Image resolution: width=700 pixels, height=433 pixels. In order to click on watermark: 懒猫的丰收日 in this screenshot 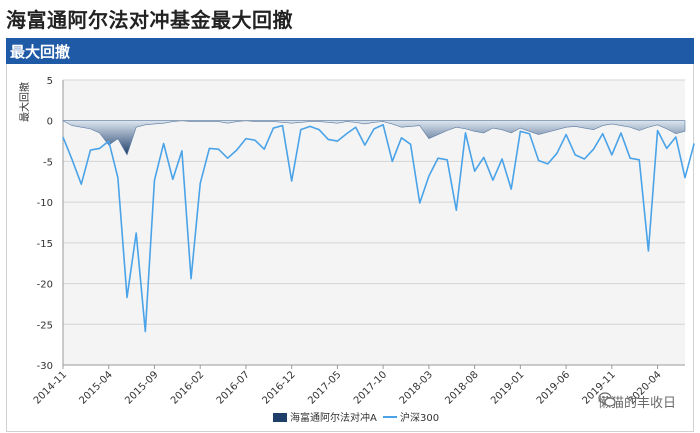, I will do `click(637, 401)`.